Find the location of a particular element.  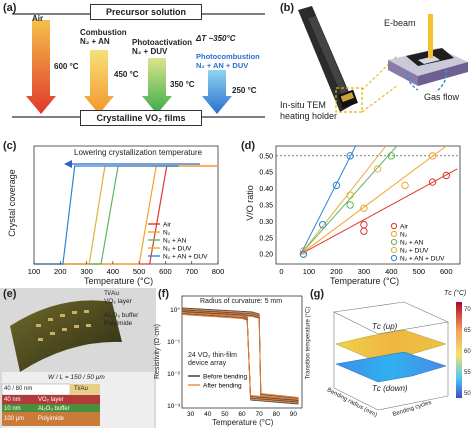

c-xtick-label: 400 is located at coordinates (113, 271).